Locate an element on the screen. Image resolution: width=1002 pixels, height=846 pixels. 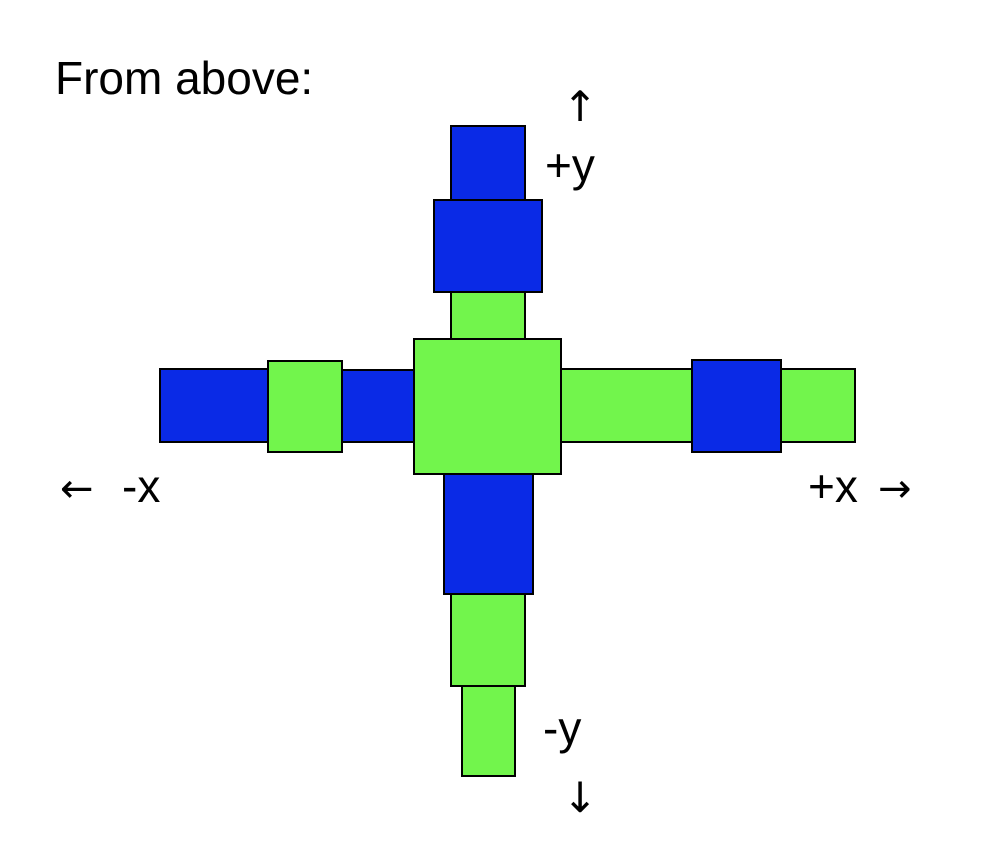
diagram-title: From above: is located at coordinates (184, 78).